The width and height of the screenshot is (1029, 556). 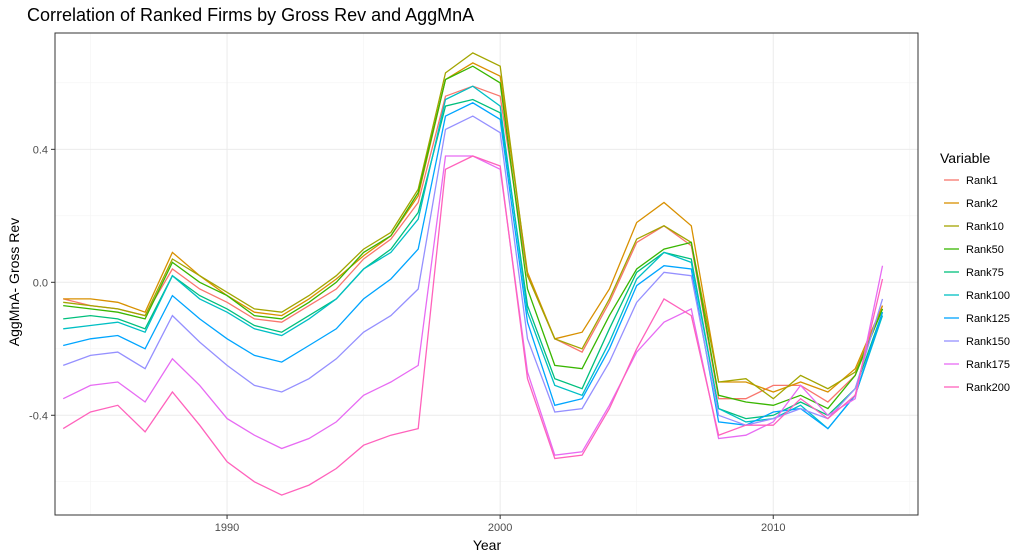 I want to click on legend-label: Rank175, so click(x=988, y=365).